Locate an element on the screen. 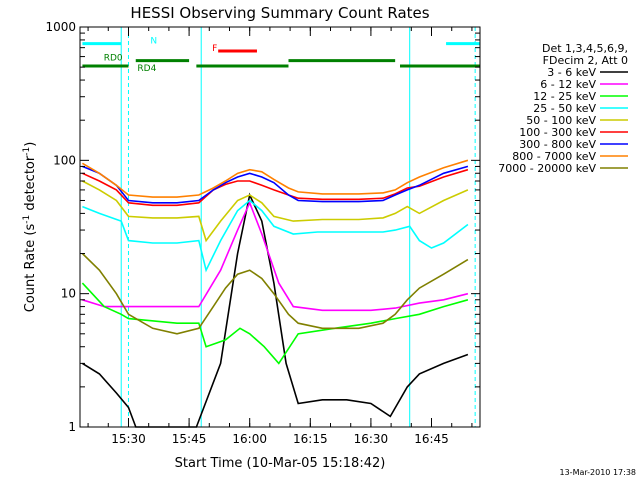 This screenshot has height=480, width=640. annotation-label-0: N is located at coordinates (153, 42).